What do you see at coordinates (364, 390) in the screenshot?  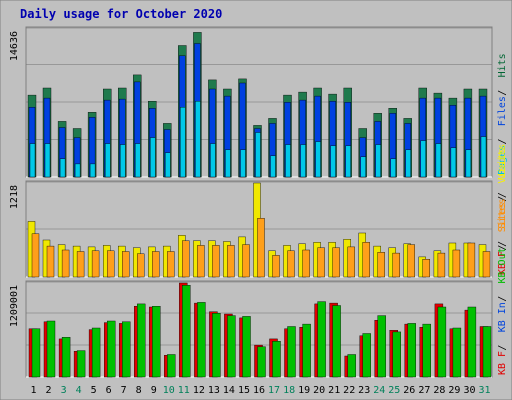 I see `day-label: 23` at bounding box center [364, 390].